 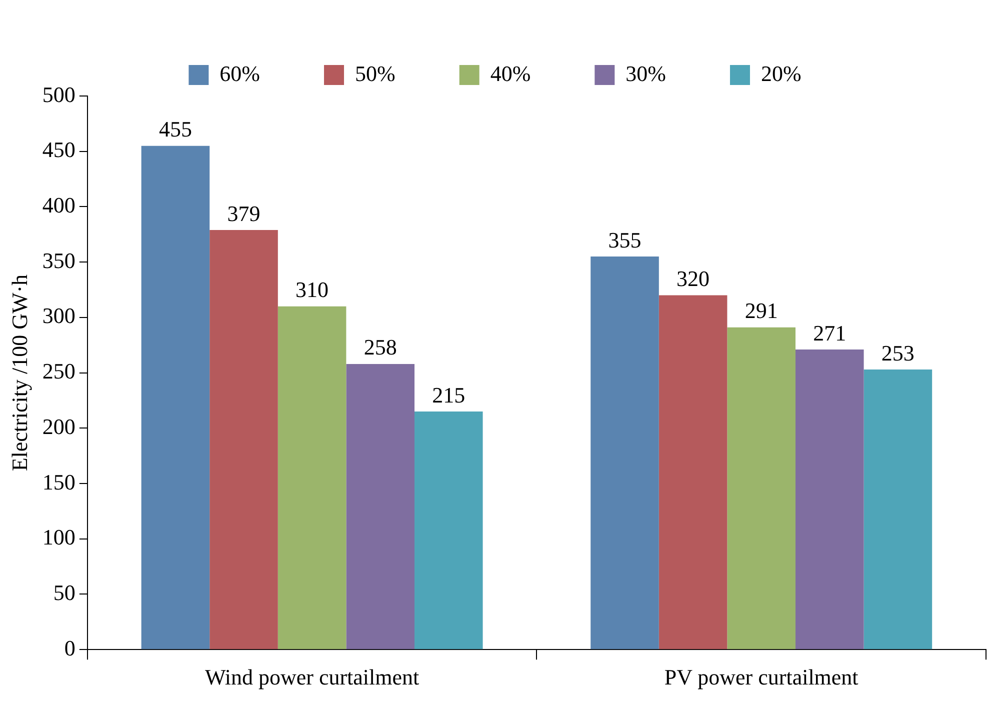 I want to click on data-label: 355, so click(x=625, y=239).